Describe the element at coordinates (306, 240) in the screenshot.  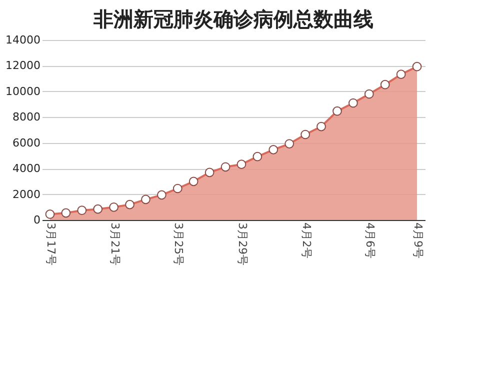
I see `x-tick-label: 4月2号` at that location.